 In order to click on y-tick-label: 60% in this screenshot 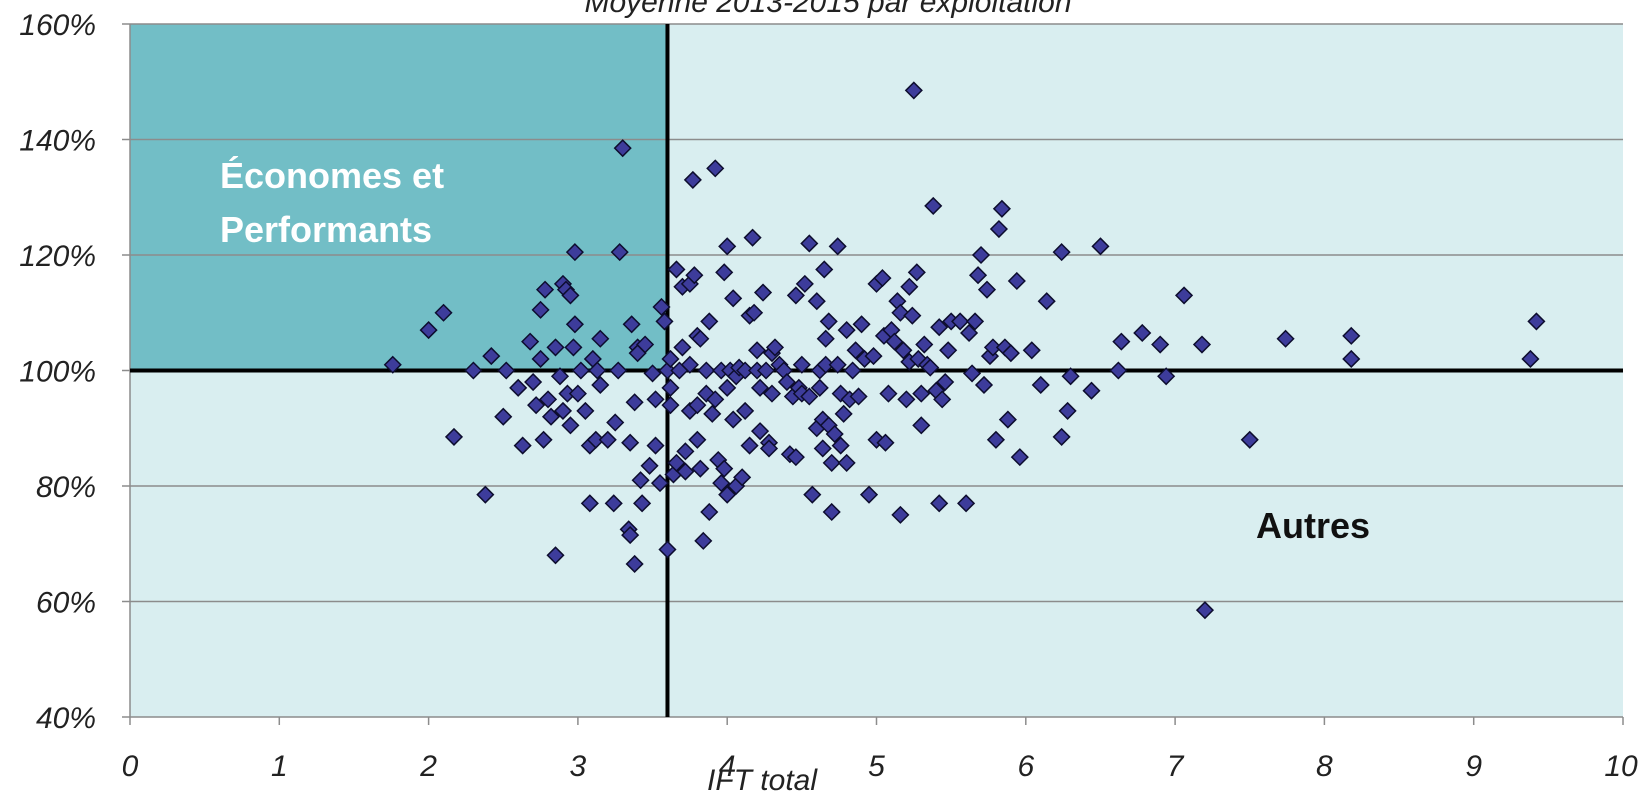, I will do `click(66, 603)`.